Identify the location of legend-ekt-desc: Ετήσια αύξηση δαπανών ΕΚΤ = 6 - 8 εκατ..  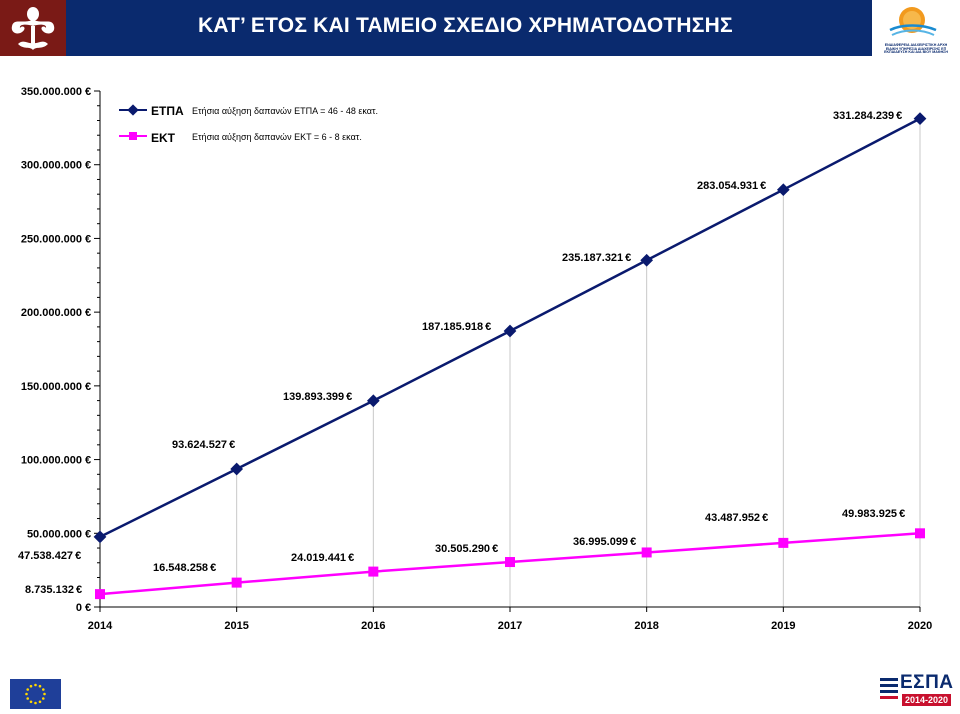
(277, 137).